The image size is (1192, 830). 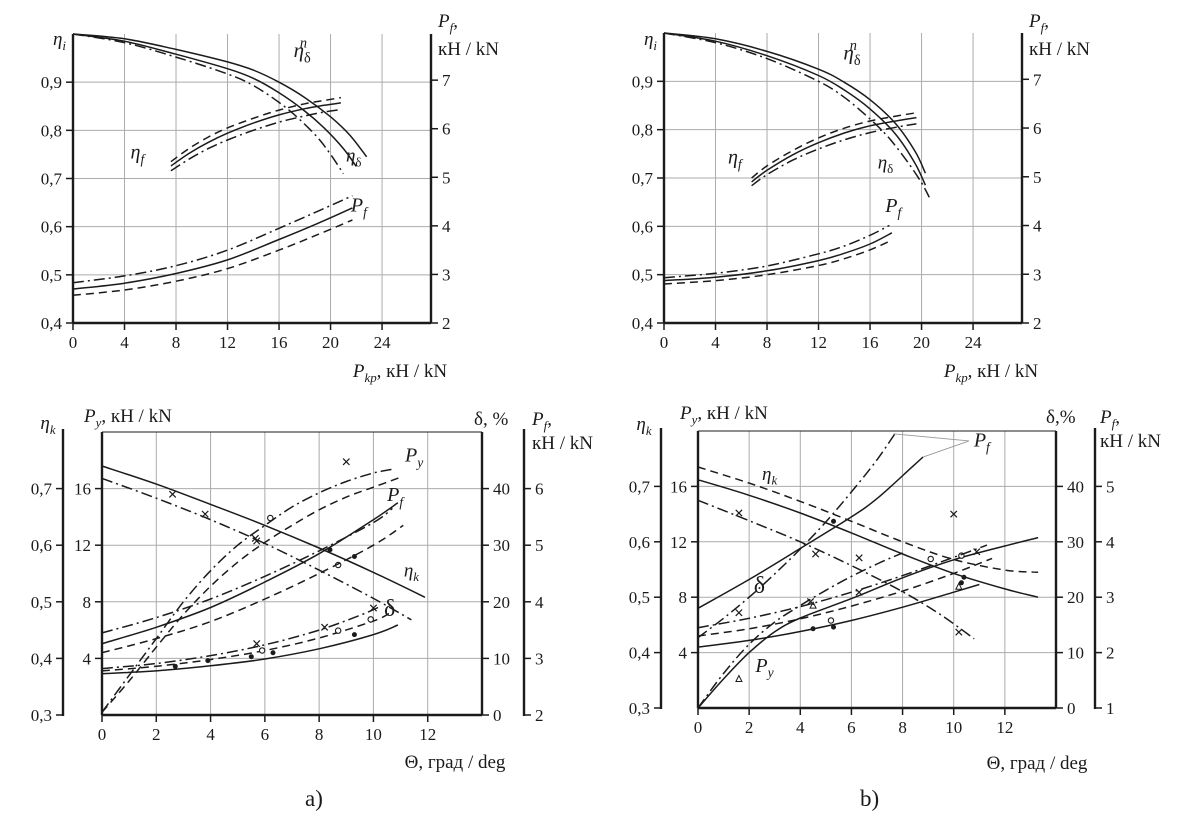 What do you see at coordinates (834, 155) in the screenshot?
I see `series-eta-f-dashdot` at bounding box center [834, 155].